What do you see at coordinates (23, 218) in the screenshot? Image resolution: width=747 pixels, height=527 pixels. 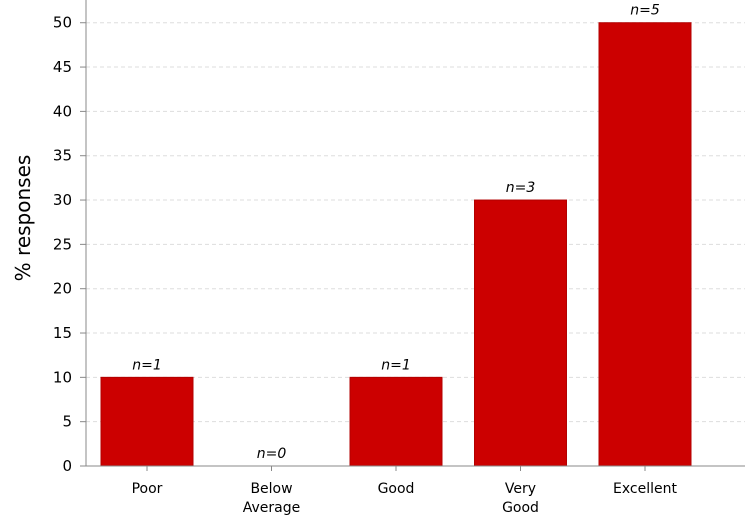 I see `y-axis-title: % responses` at bounding box center [23, 218].